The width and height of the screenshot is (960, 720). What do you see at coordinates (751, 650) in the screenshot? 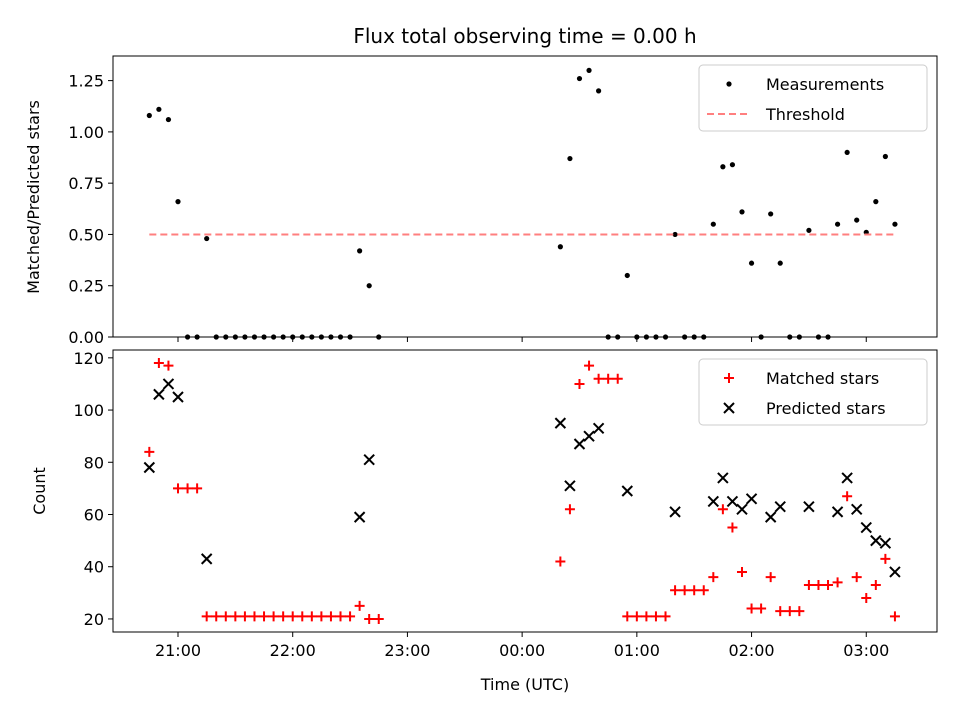
I see `x-tick-label: 02:00` at bounding box center [751, 650].